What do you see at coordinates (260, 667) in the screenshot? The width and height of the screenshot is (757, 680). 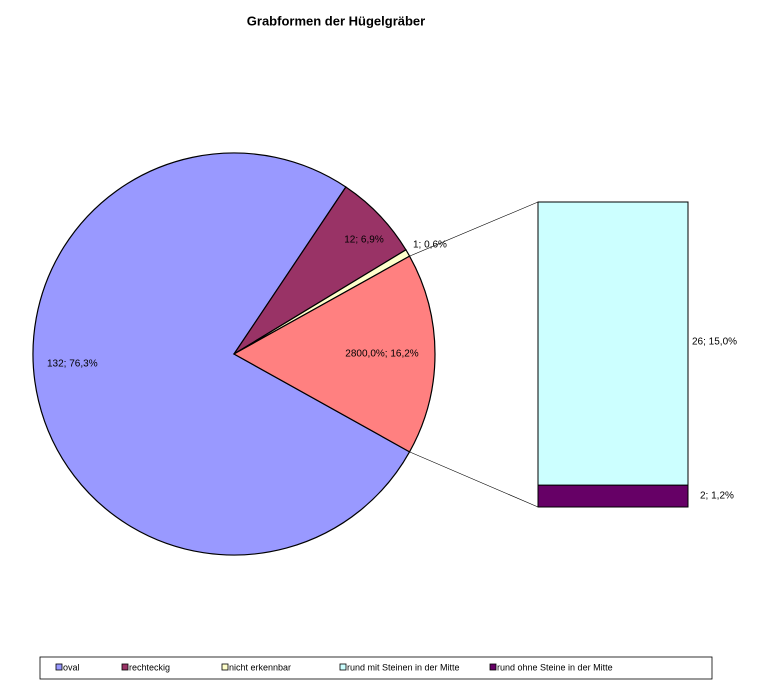 I see `legend-label: nicht erkennbar` at bounding box center [260, 667].